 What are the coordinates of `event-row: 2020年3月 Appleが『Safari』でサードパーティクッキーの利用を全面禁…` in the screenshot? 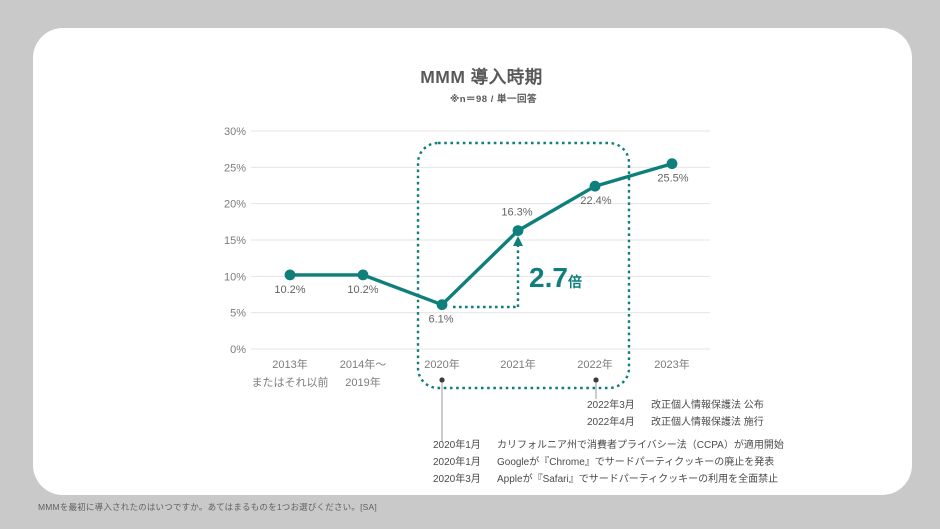 It's located at (608, 479).